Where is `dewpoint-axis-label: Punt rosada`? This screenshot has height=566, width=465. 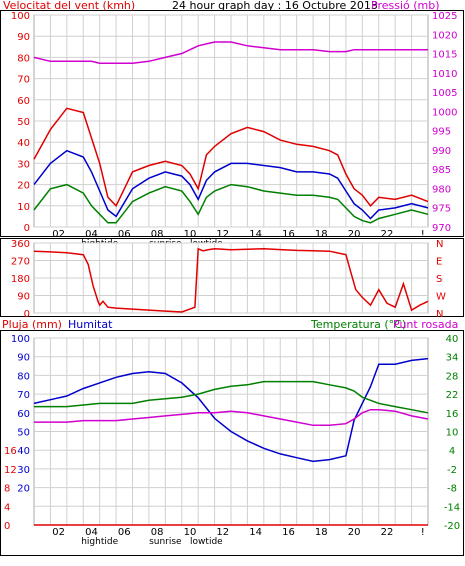 dewpoint-axis-label: Punt rosada is located at coordinates (425, 324).